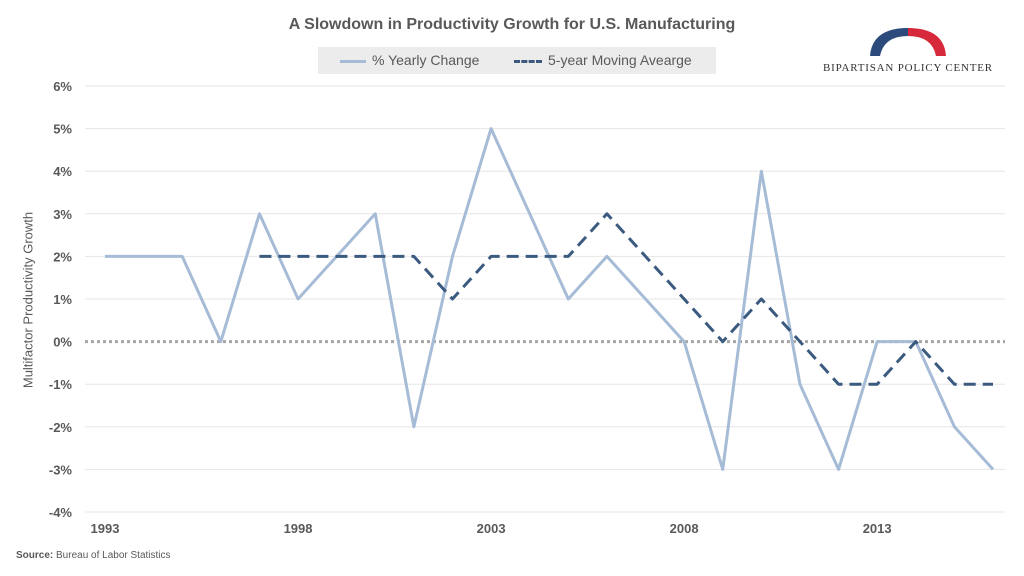 This screenshot has width=1024, height=576. I want to click on x-tick-label: 1998, so click(298, 528).